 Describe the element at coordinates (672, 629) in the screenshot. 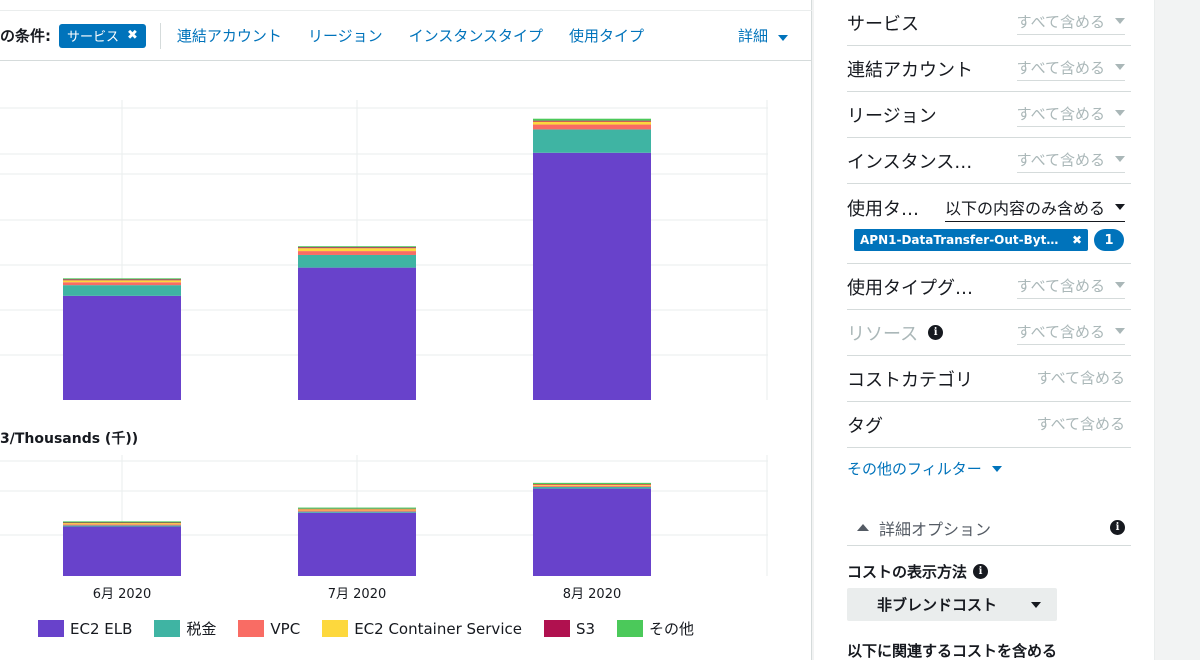

I see `legend-label: その他` at that location.